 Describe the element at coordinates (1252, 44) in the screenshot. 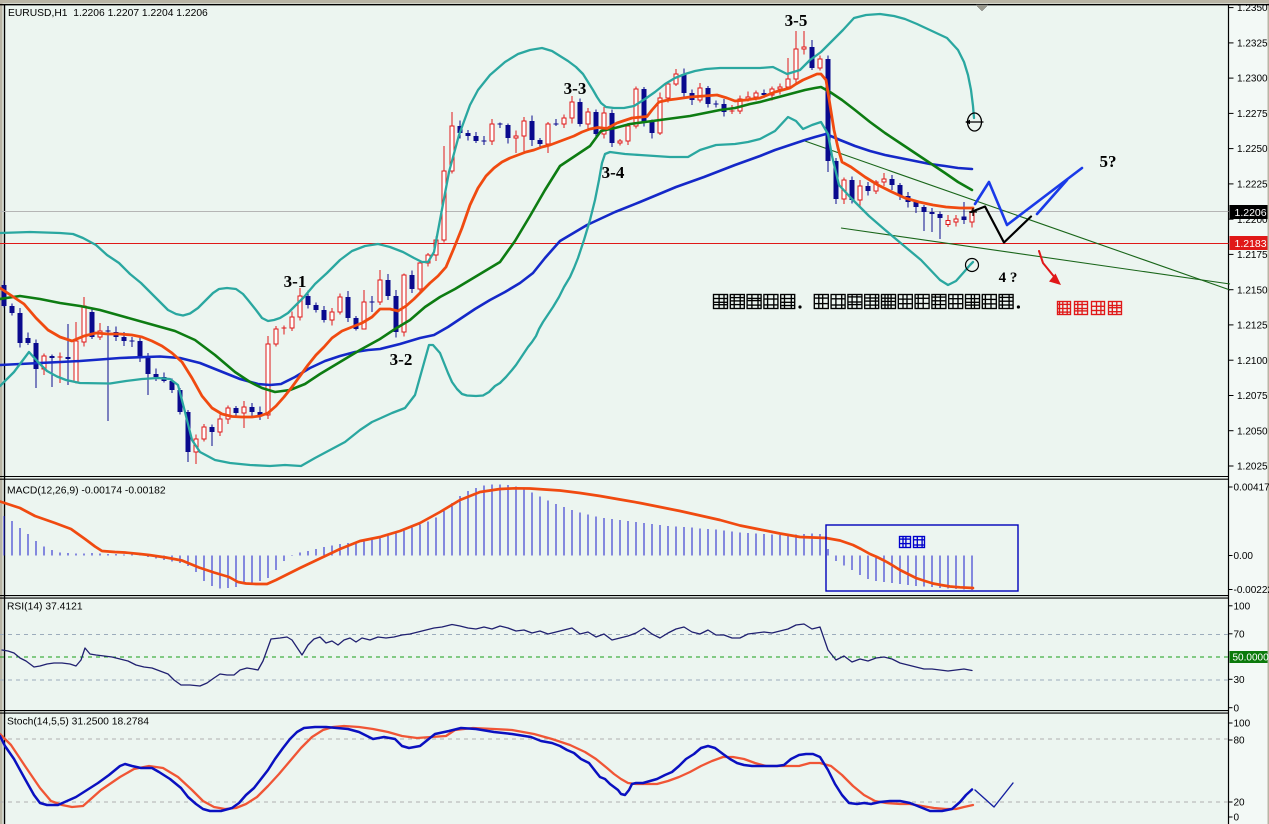

I see `svg-text: 1.2325` at that location.